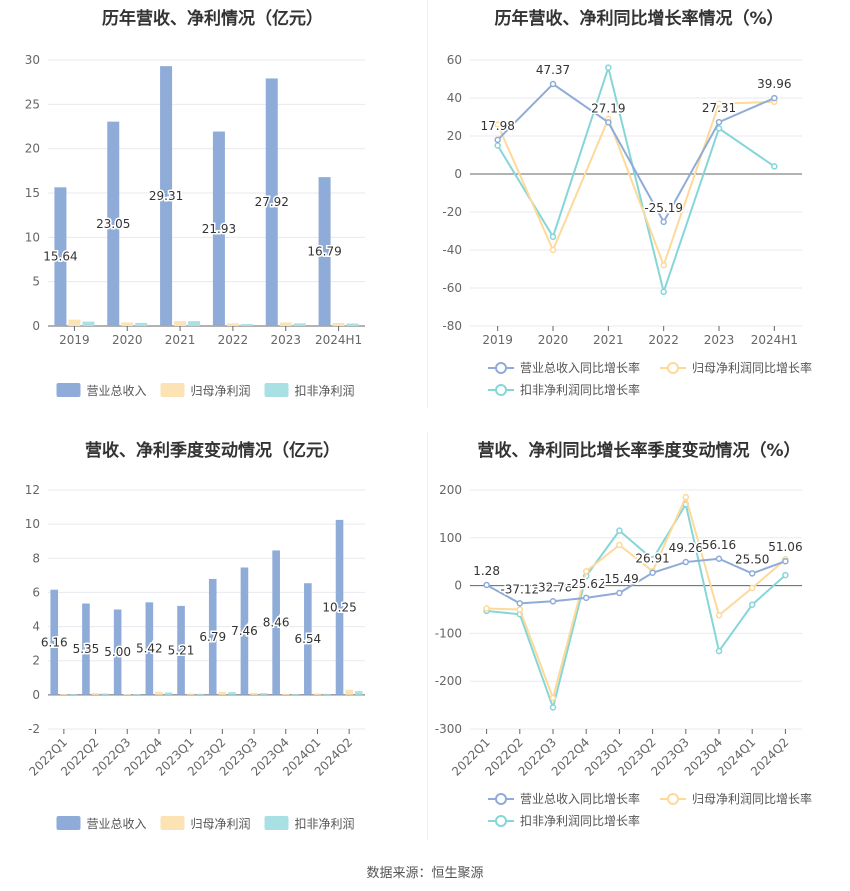 Image resolution: width=850 pixels, height=891 pixels. I want to click on data-label: 5.00, so click(117, 652).